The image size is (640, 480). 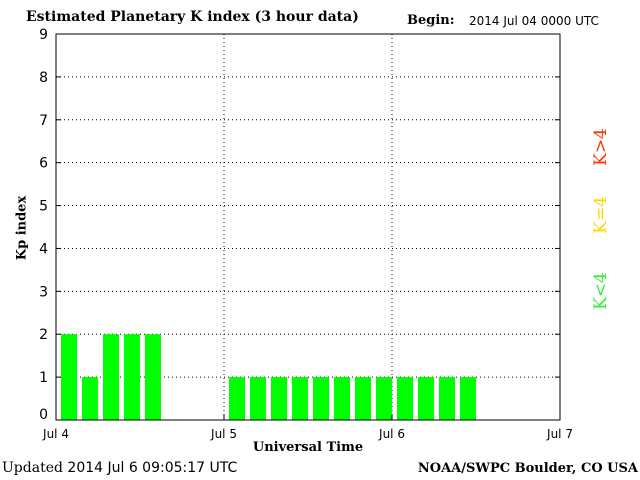 I want to click on y-tick-label: 8, so click(x=43, y=78).